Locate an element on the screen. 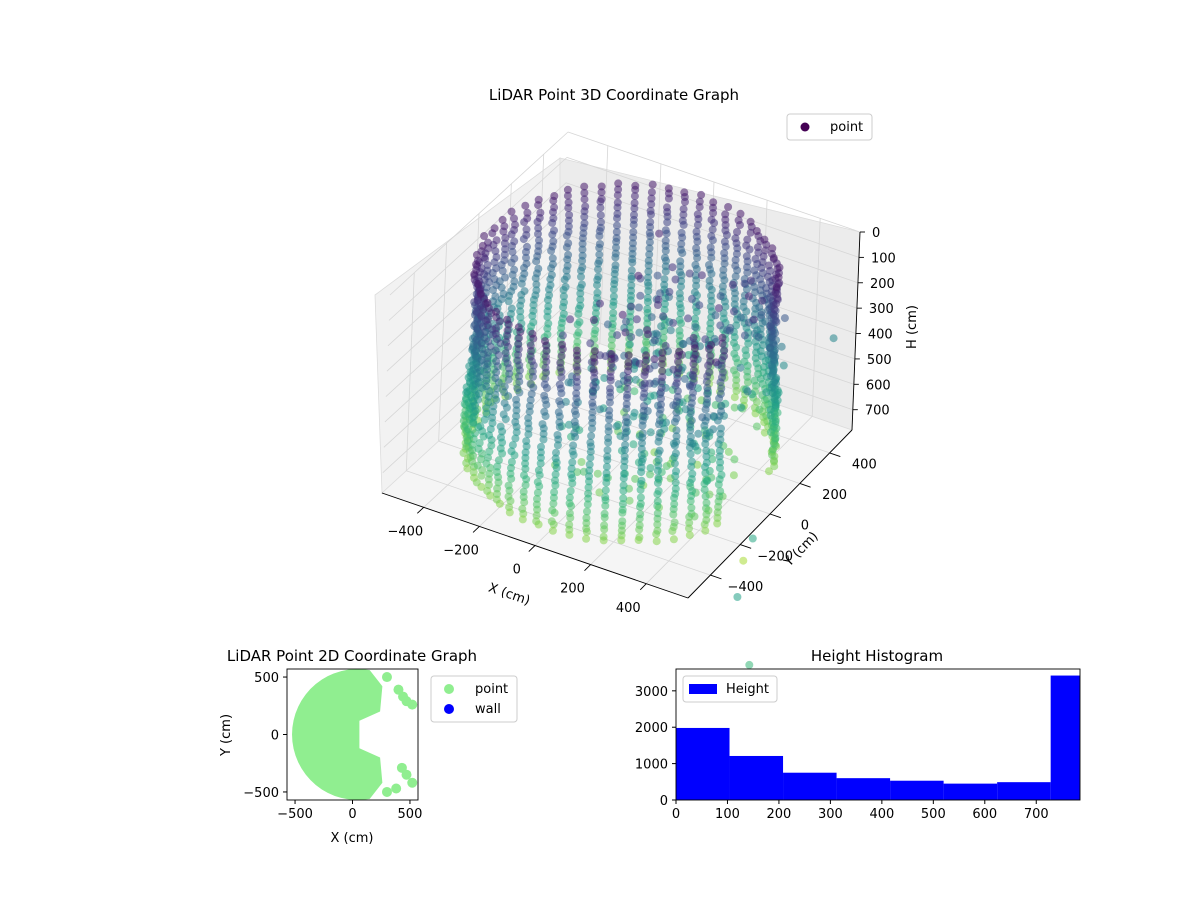 Image resolution: width=1200 pixels, height=900 pixels. grid-side-y is located at coordinates (410, 371).